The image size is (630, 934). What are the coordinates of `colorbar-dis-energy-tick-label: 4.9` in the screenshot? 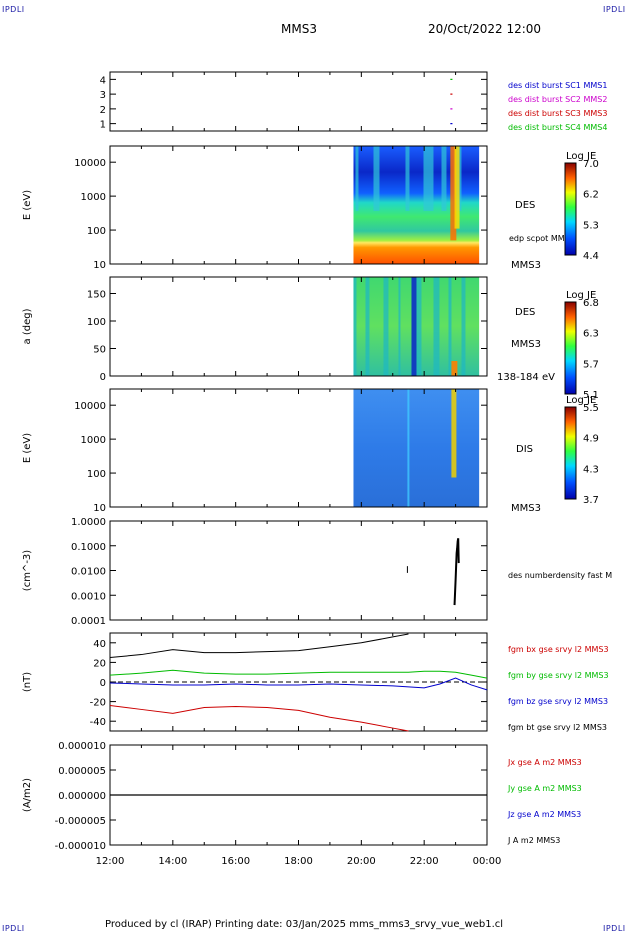 It's located at (591, 439).